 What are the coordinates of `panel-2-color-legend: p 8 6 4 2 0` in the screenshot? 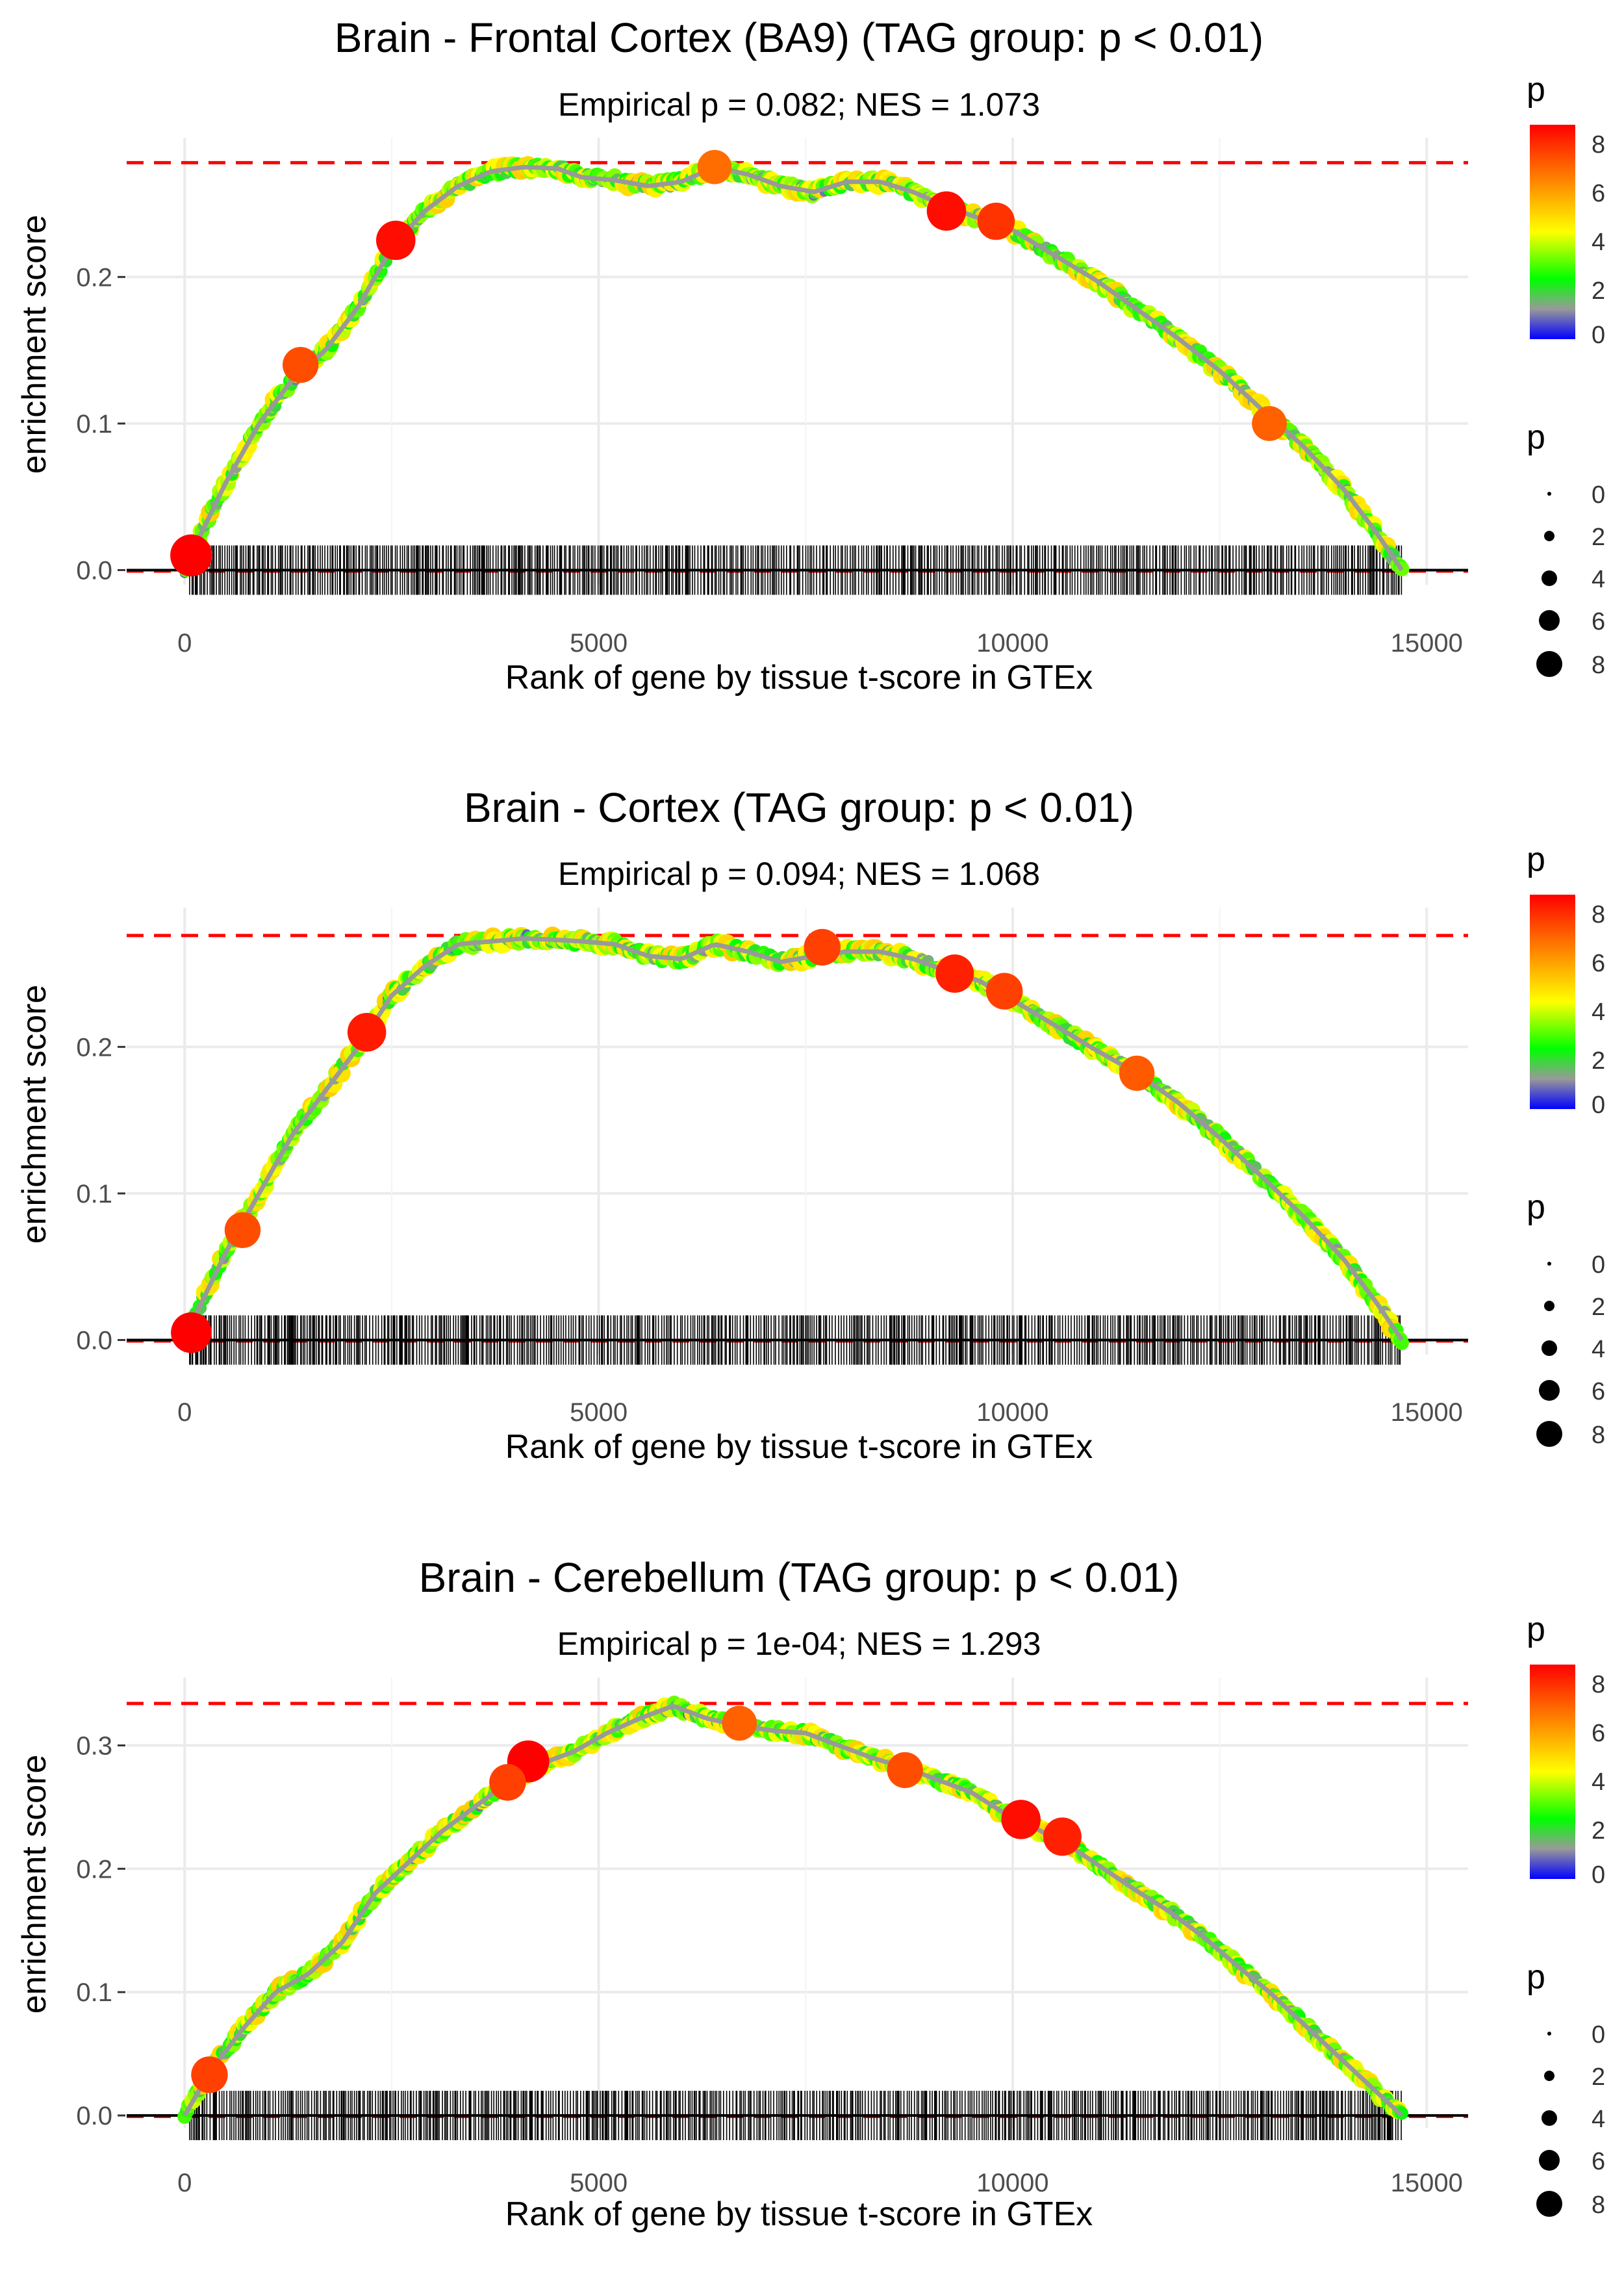 It's located at (1566, 980).